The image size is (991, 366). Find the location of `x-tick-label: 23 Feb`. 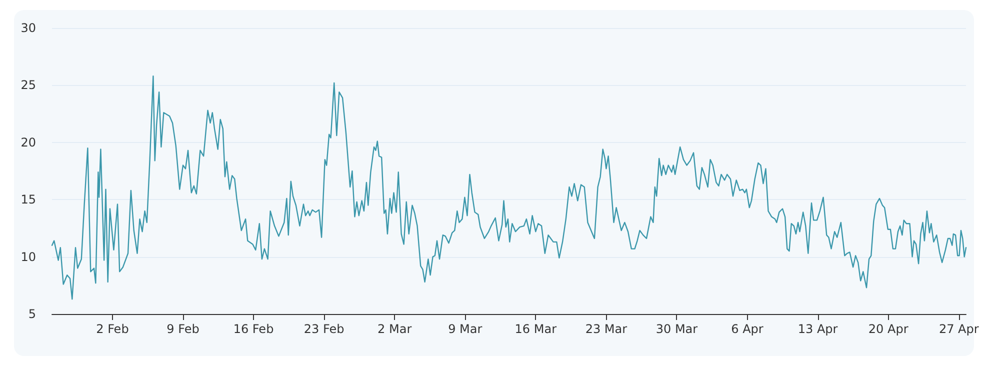

x-tick-label: 23 Feb is located at coordinates (324, 329).